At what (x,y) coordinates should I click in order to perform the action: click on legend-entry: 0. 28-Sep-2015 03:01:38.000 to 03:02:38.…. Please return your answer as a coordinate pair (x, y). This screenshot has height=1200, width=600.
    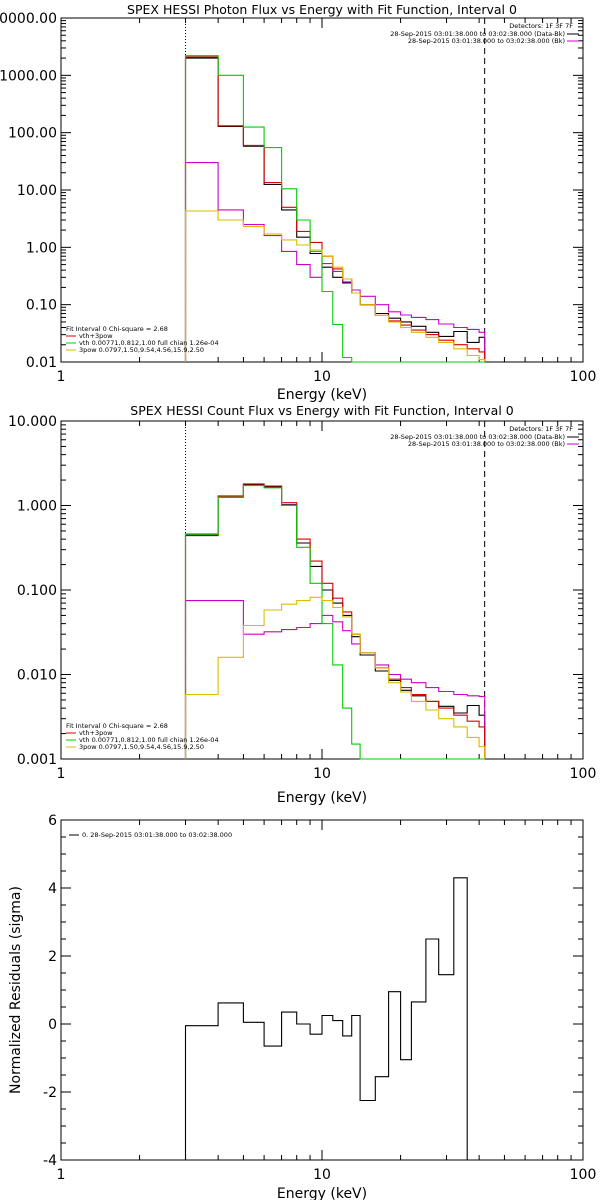
    Looking at the image, I should click on (157, 835).